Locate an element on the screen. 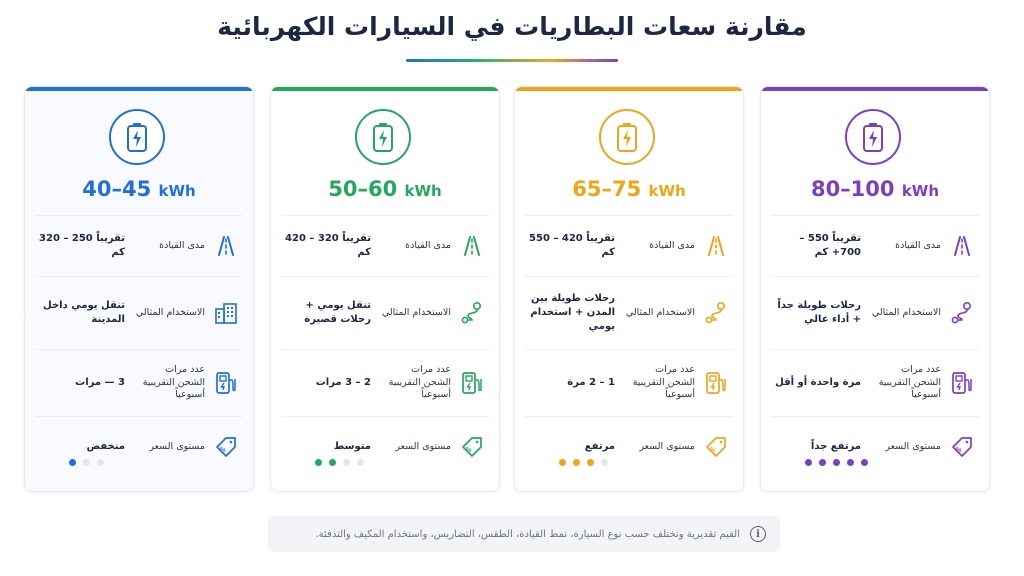 This screenshot has height=576, width=1024. charges-value: 3 — مرات is located at coordinates (100, 382).